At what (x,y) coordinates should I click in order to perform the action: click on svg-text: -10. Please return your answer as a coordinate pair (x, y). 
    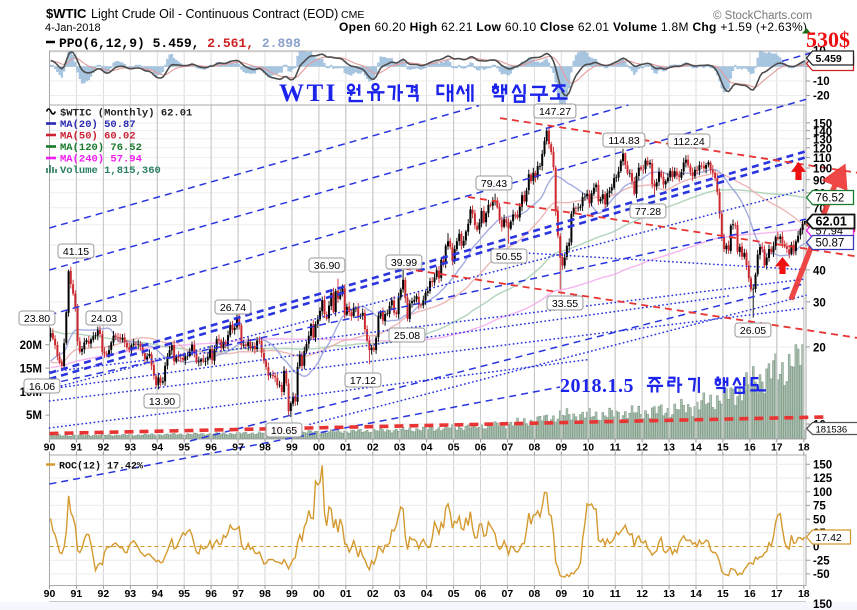
    Looking at the image, I should click on (821, 82).